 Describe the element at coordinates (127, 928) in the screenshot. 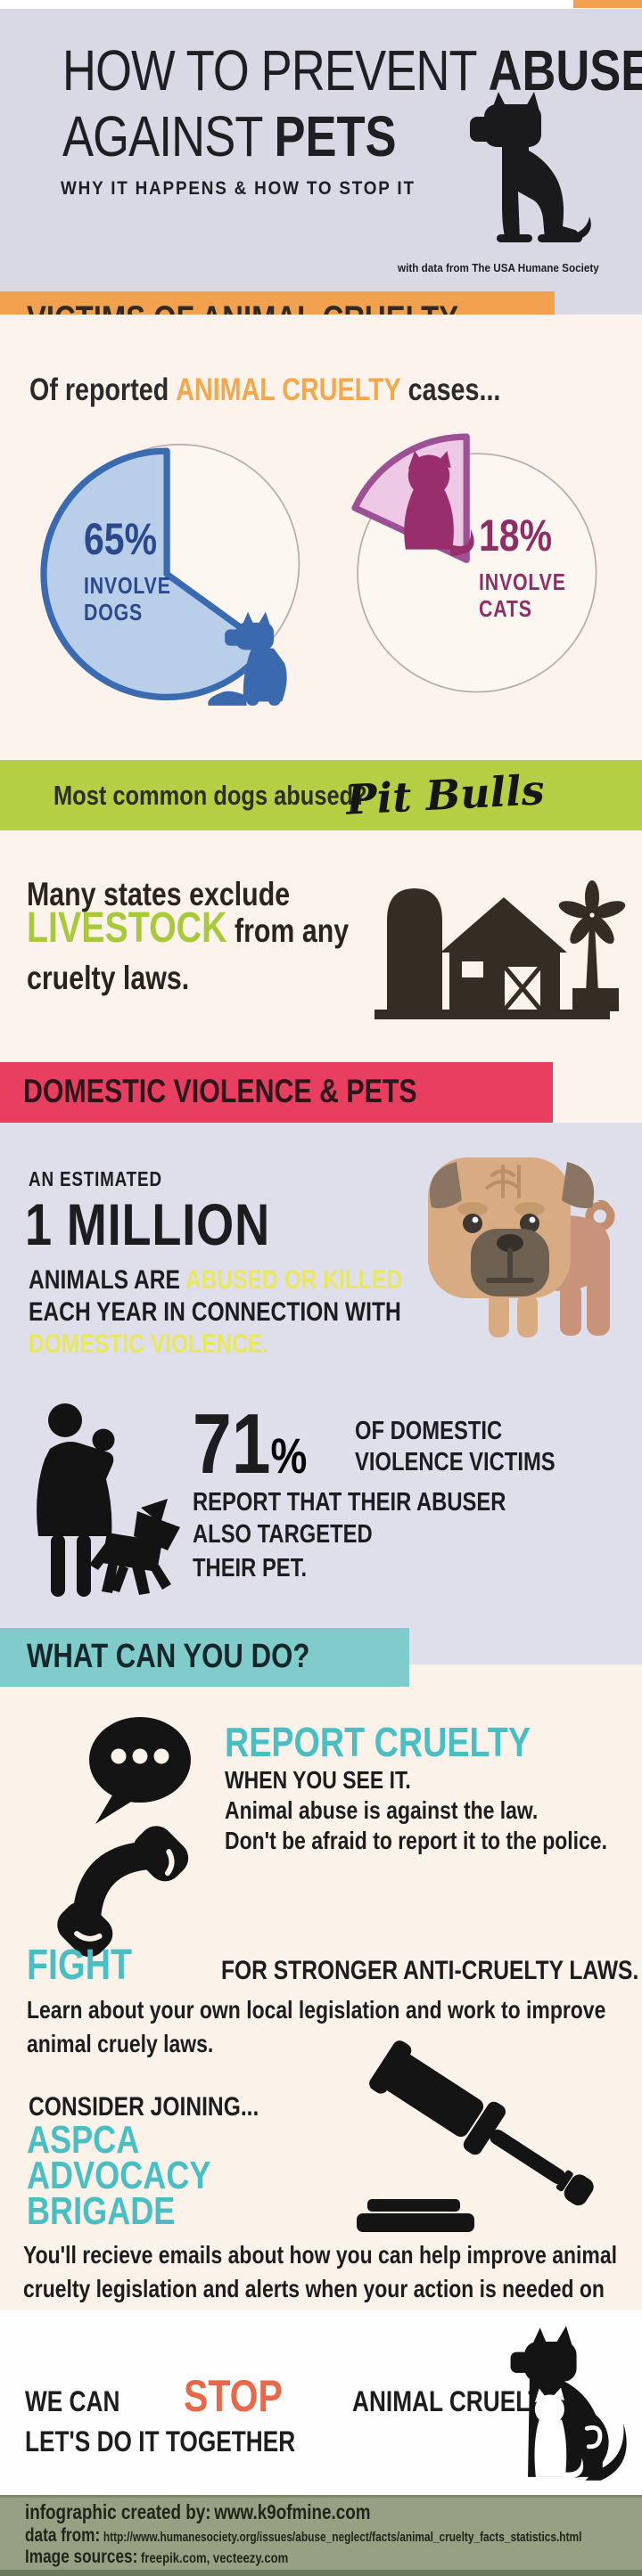

I see `livestock-highlight: LIVESTOCK` at that location.